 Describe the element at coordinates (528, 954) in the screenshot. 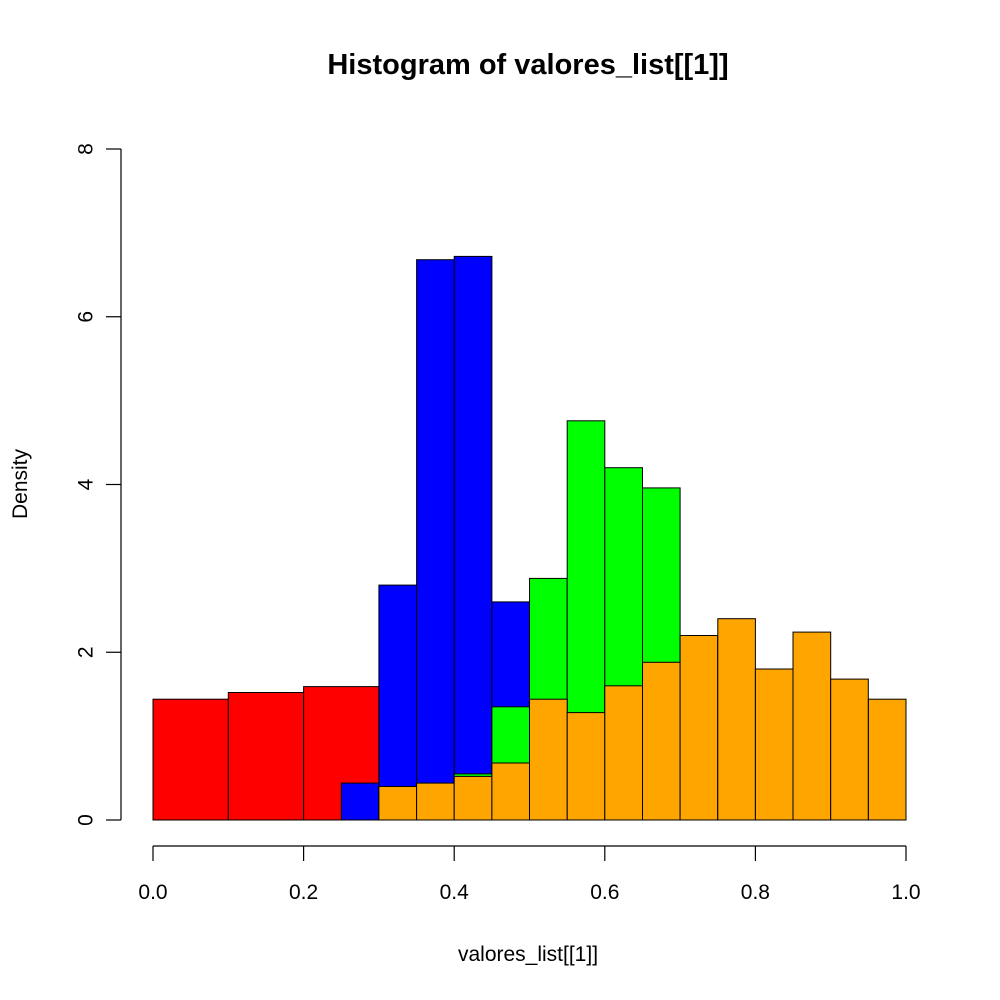

I see `x-axis-label: valores_list[[1]]` at that location.